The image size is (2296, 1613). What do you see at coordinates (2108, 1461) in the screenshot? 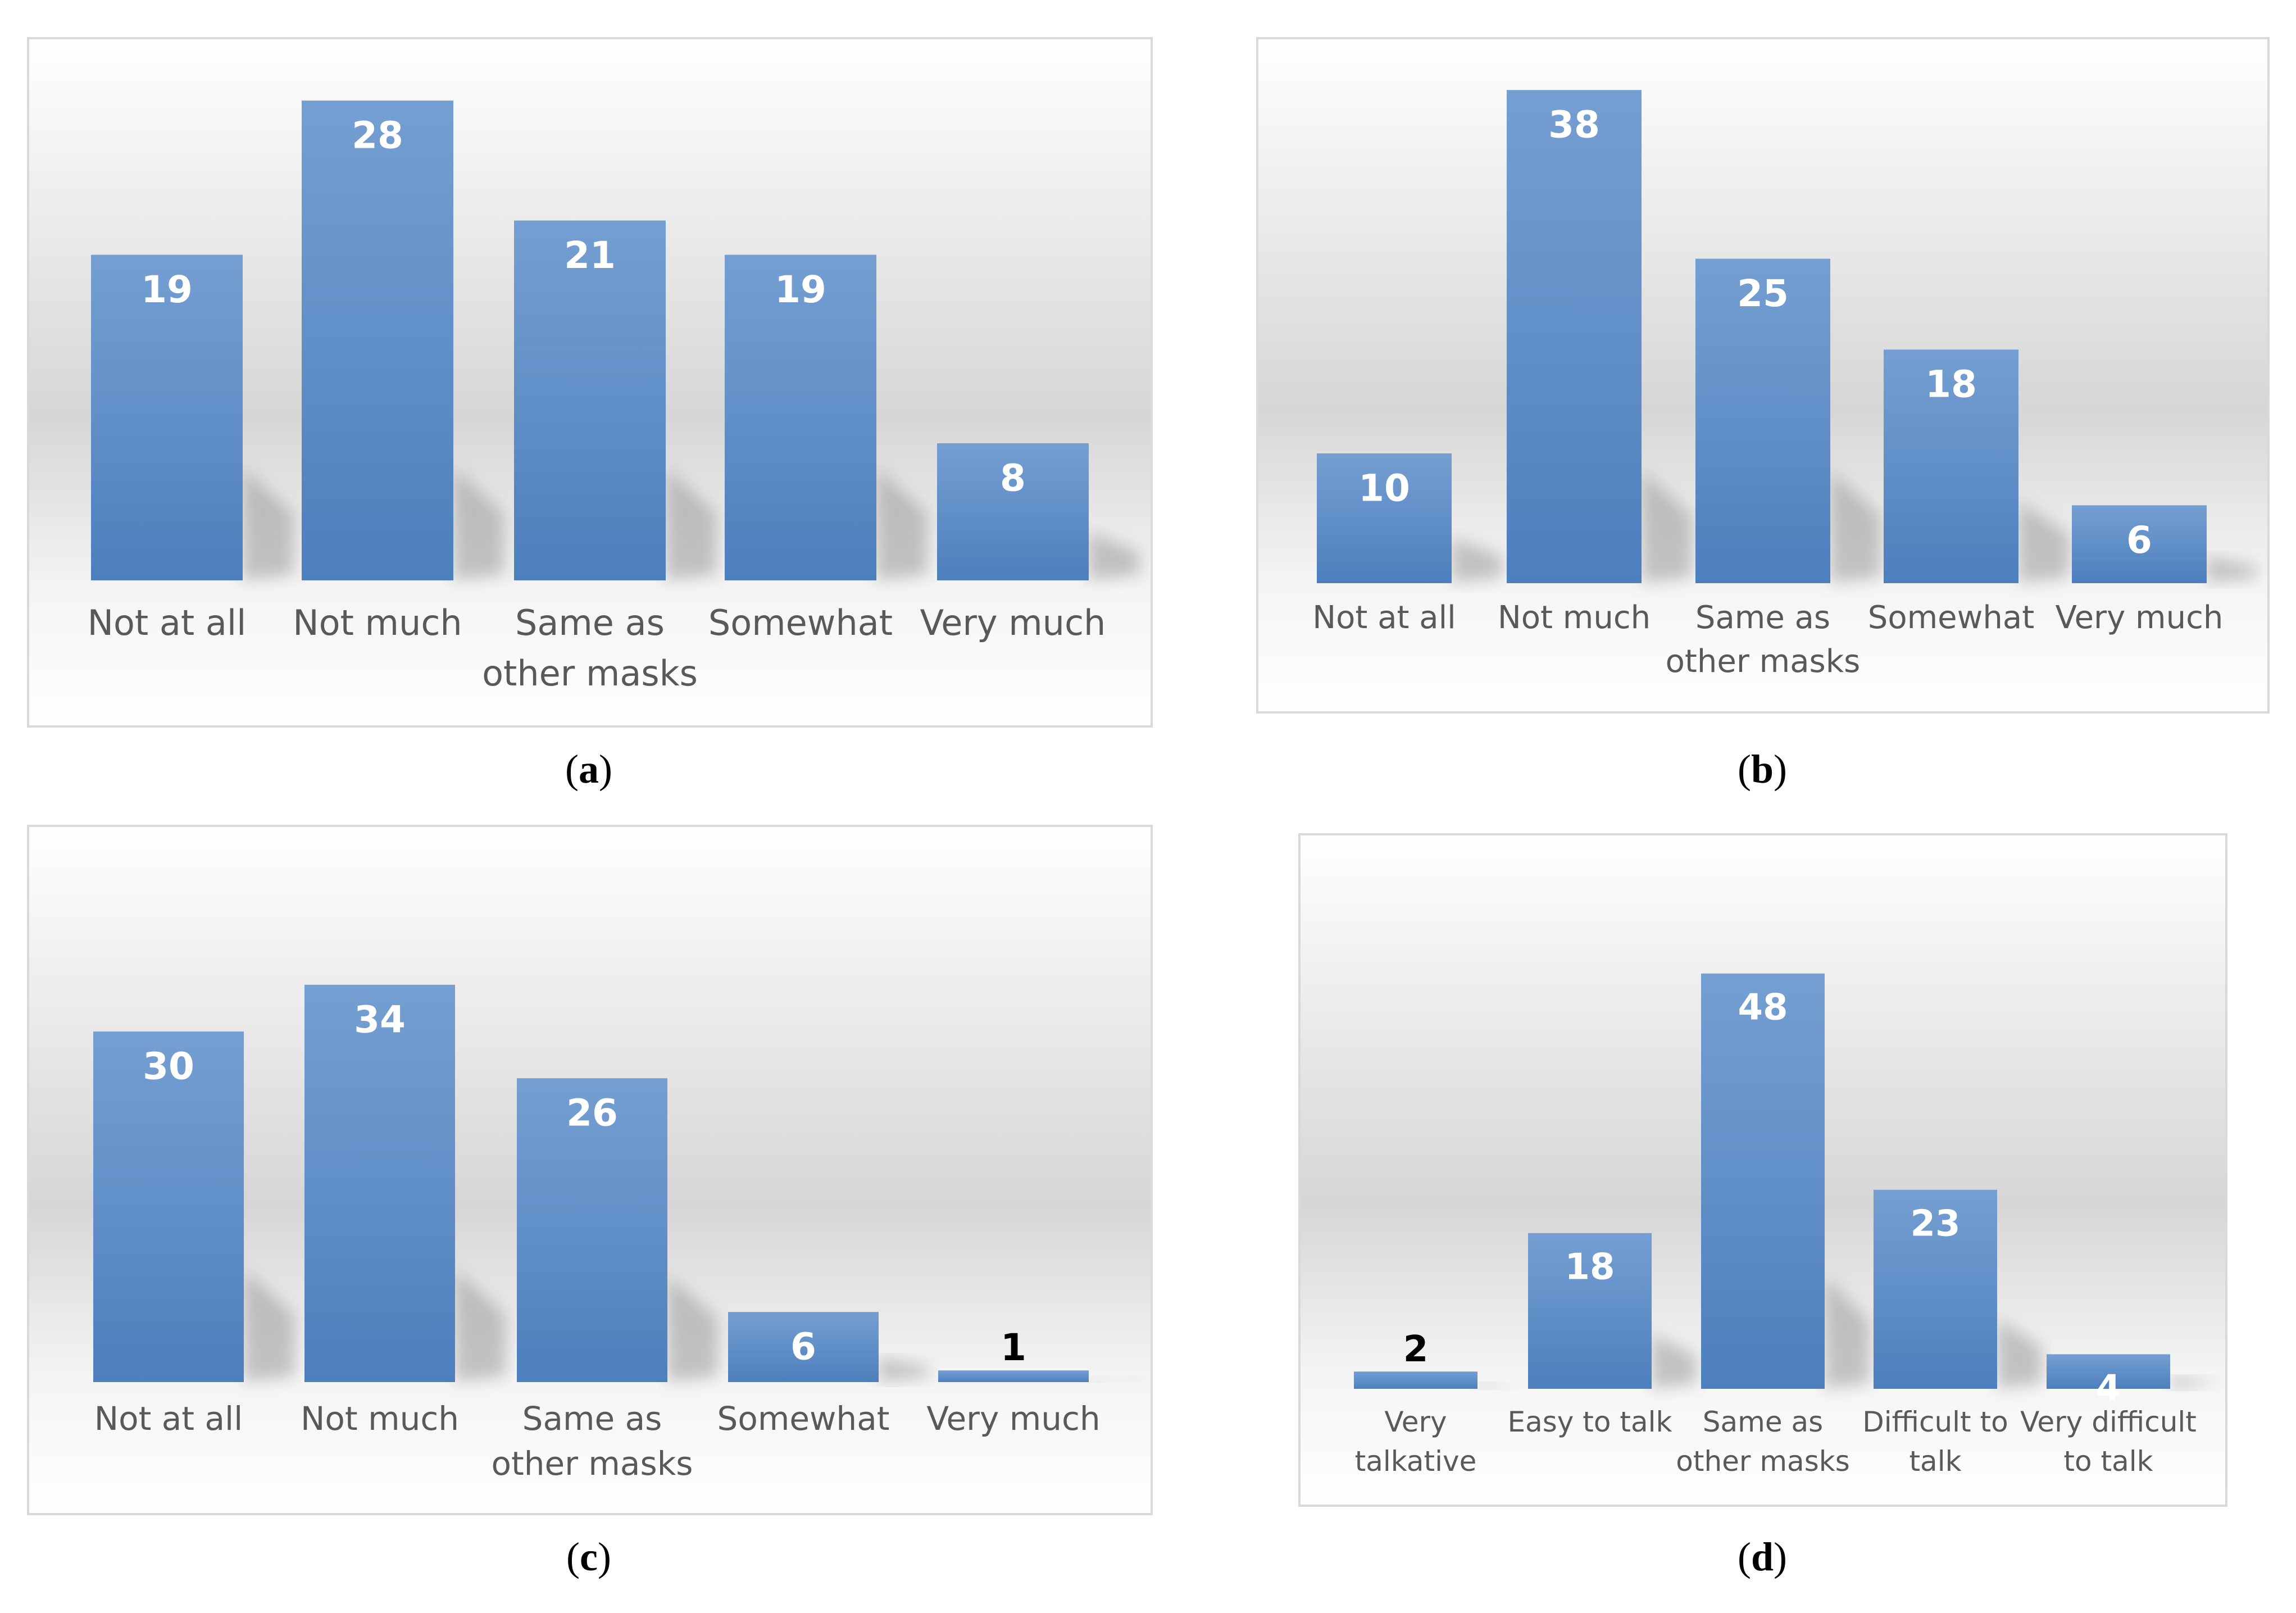
I see `category-label: to talk` at bounding box center [2108, 1461].